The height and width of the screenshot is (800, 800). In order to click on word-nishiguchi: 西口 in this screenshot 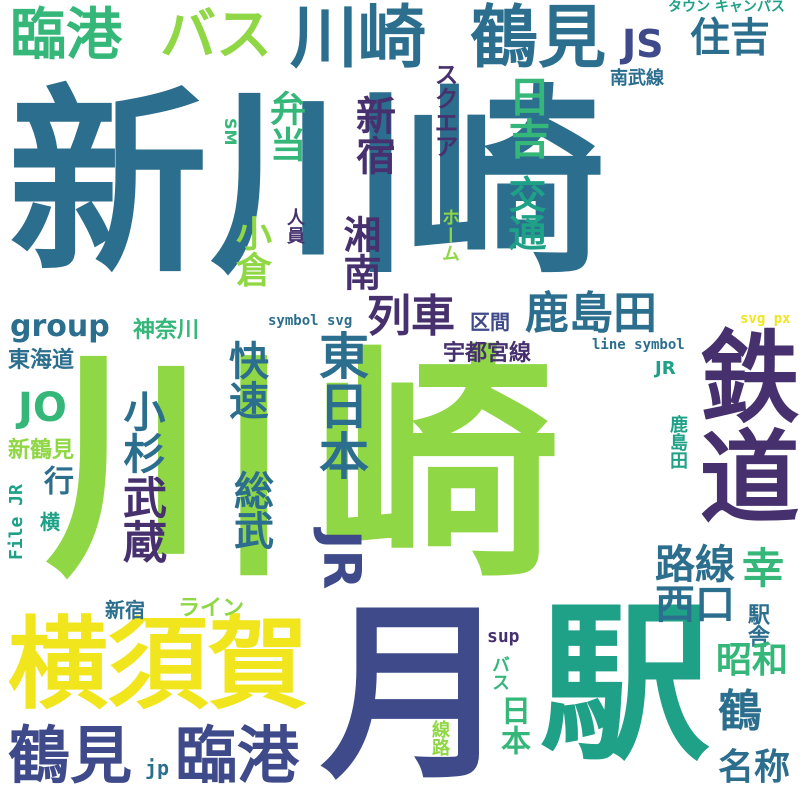, I will do `click(695, 605)`.